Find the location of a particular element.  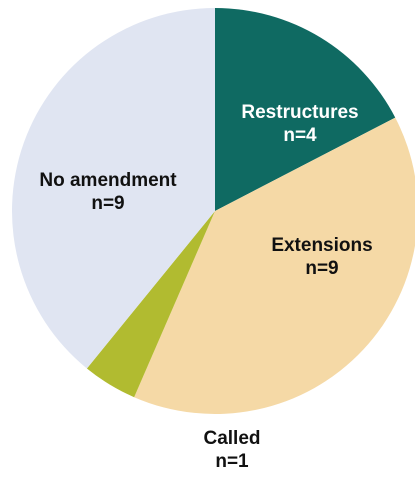

slice-name-restructures: Restructures is located at coordinates (299, 112).